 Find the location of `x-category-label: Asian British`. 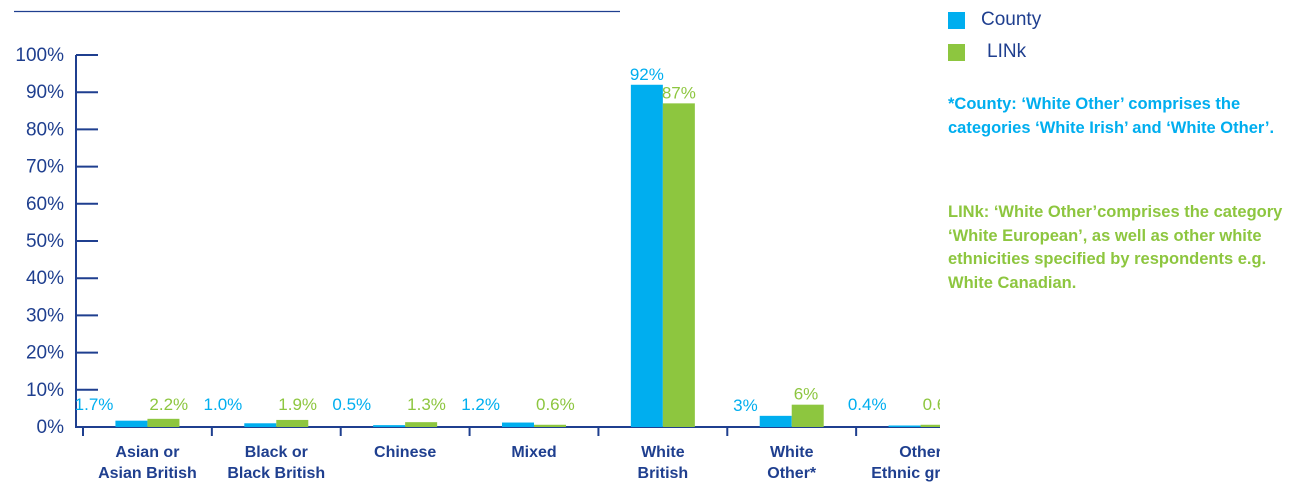

x-category-label: Asian British is located at coordinates (147, 473).